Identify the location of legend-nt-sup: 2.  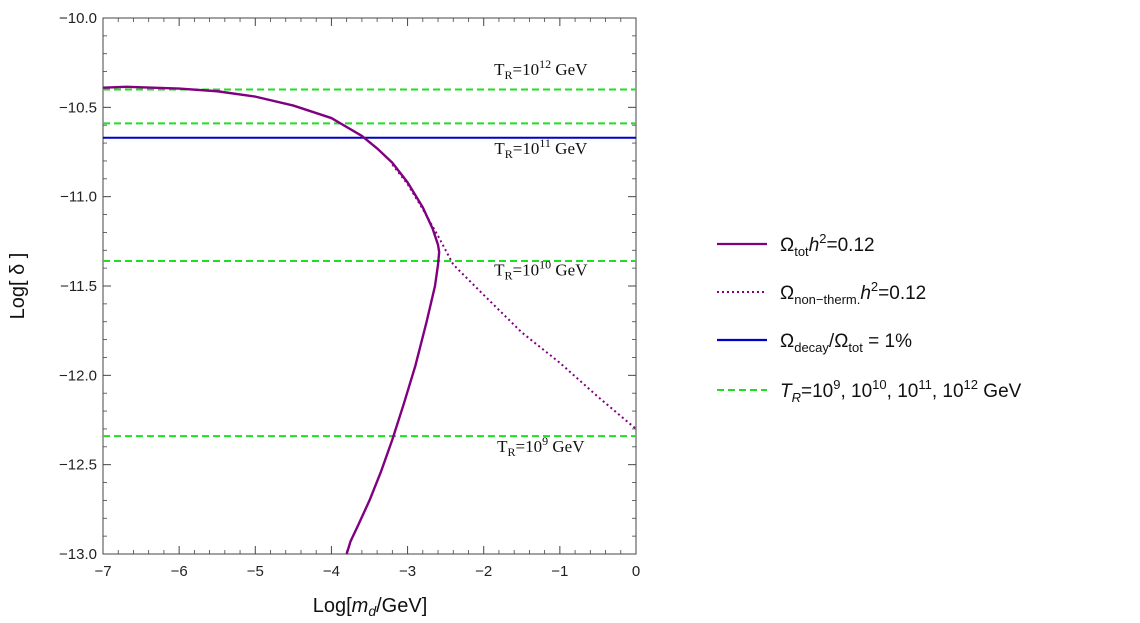
(874, 286).